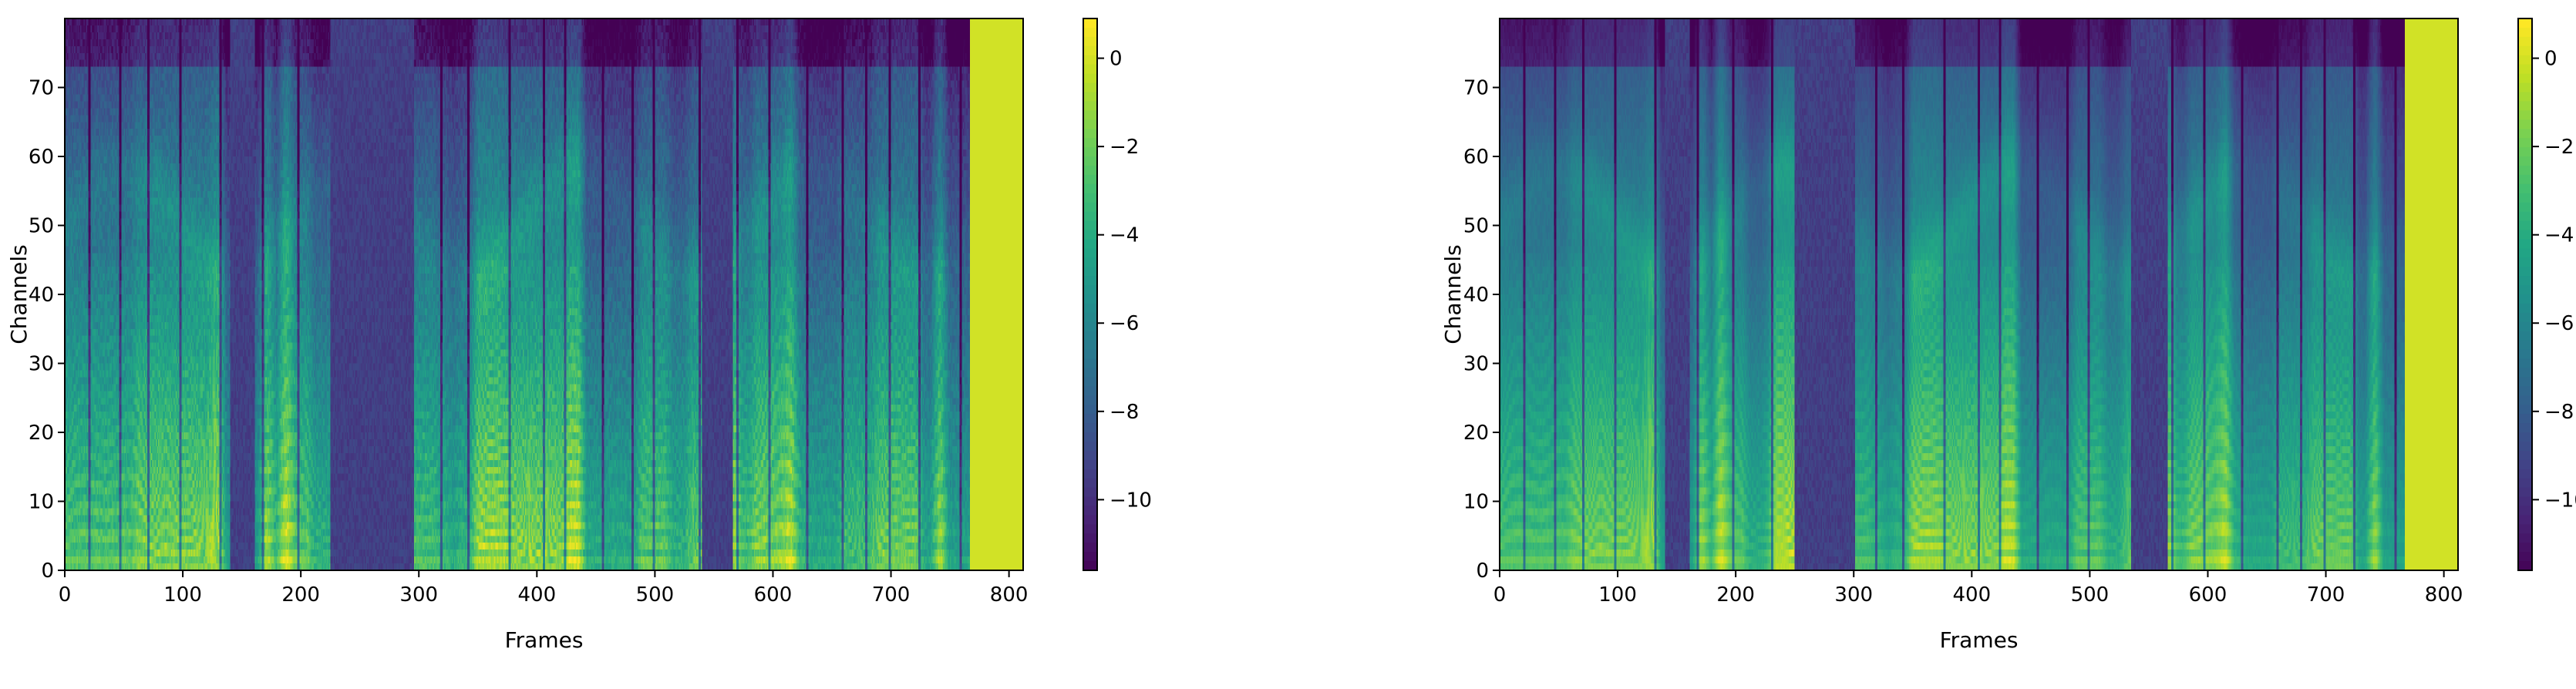 The image size is (2576, 689). I want to click on x-tick-label: 100, so click(1617, 595).